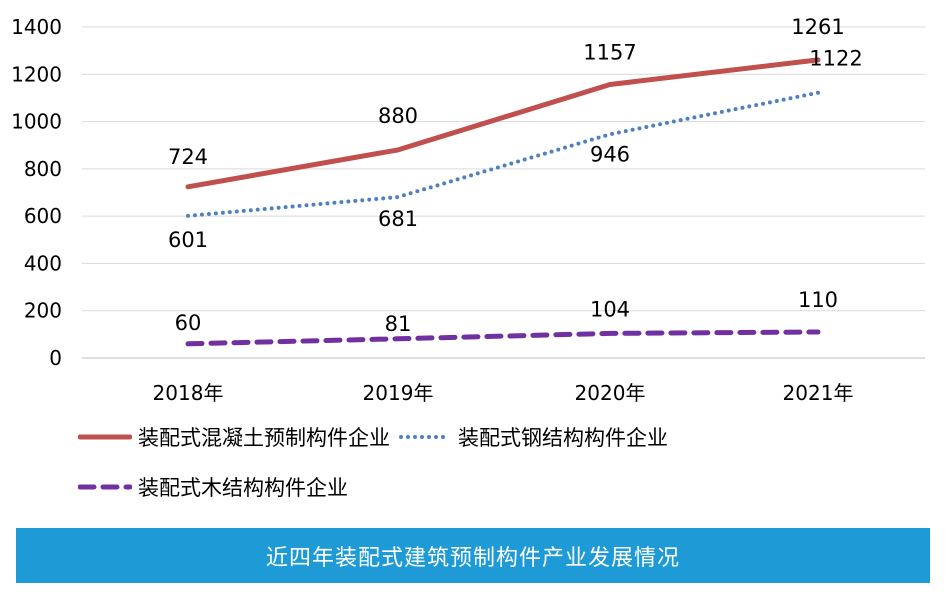 The height and width of the screenshot is (597, 946). Describe the element at coordinates (503, 154) in the screenshot. I see `series-line-steel` at that location.